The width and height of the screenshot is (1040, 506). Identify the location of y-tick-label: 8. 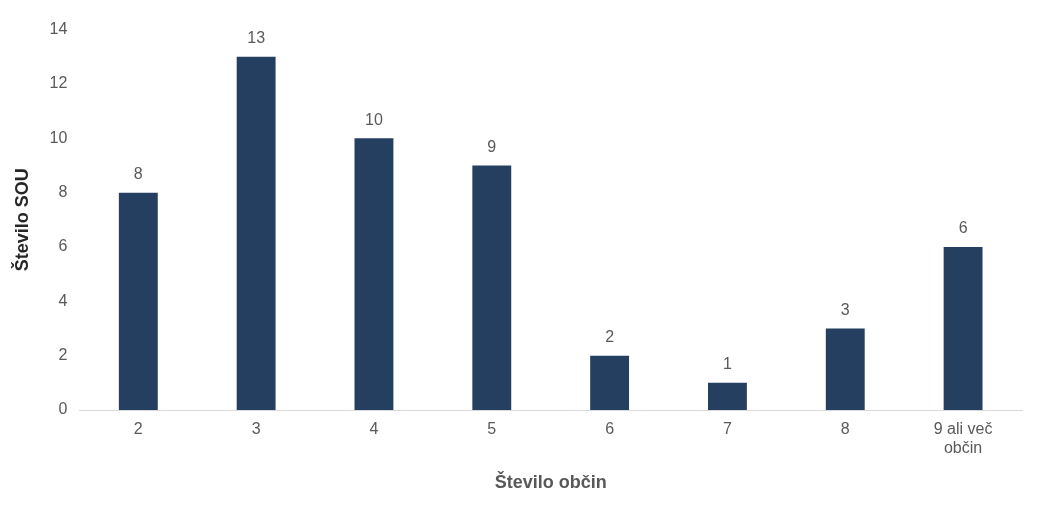
(63, 192).